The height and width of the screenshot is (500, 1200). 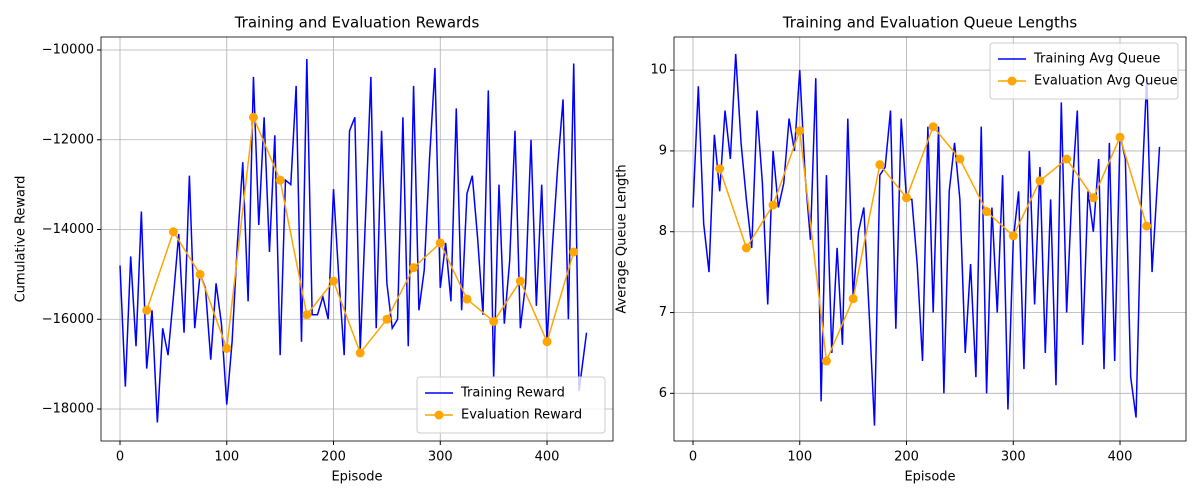 I want to click on y-tick-label: 6, so click(x=663, y=393).